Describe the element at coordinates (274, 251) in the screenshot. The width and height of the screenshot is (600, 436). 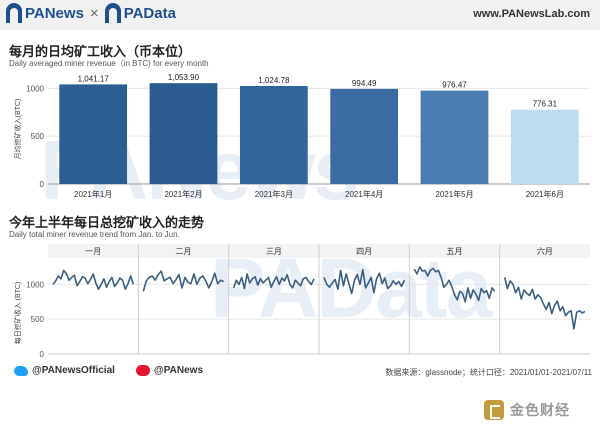
I see `panel-label: 三月` at that location.